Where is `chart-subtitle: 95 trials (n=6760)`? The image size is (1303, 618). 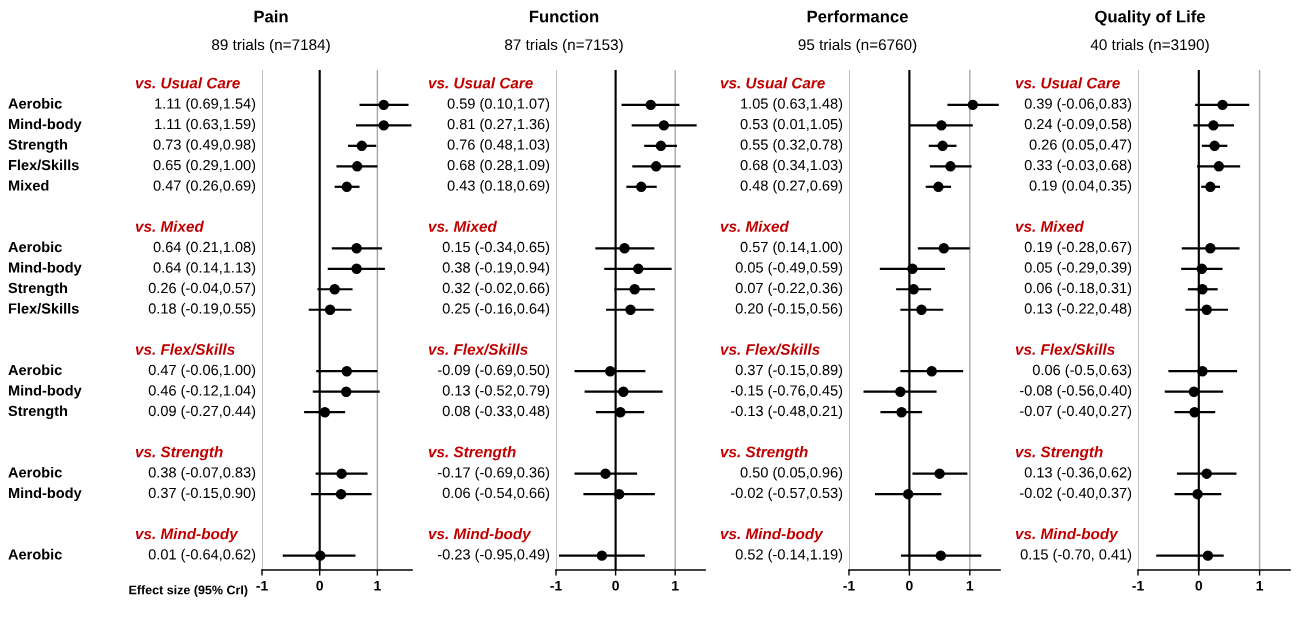
chart-subtitle: 95 trials (n=6760) is located at coordinates (857, 46).